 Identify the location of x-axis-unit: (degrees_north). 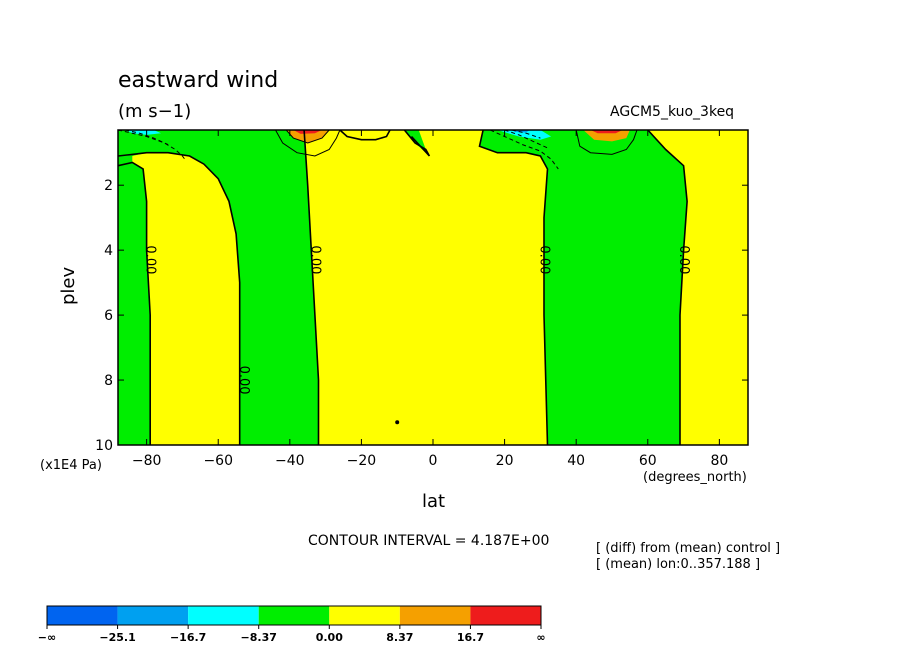
(695, 477).